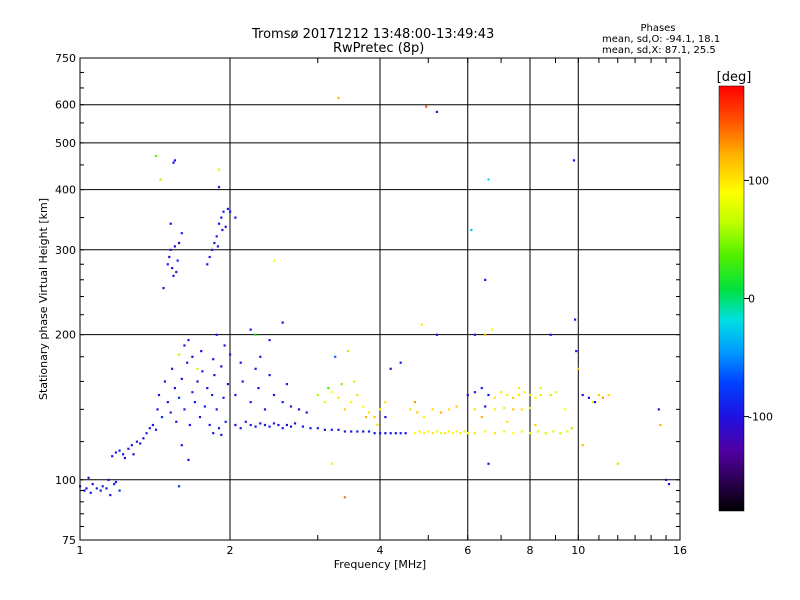 The width and height of the screenshot is (800, 600). I want to click on chart-title: Tromsø 20171212 13:48:00-13:49:43, so click(373, 34).